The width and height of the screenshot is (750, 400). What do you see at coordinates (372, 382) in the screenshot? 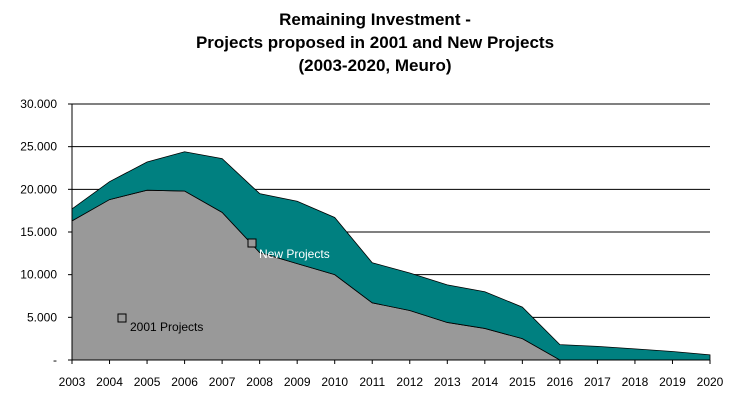
I see `x-tick-label-8: 2011` at bounding box center [372, 382].